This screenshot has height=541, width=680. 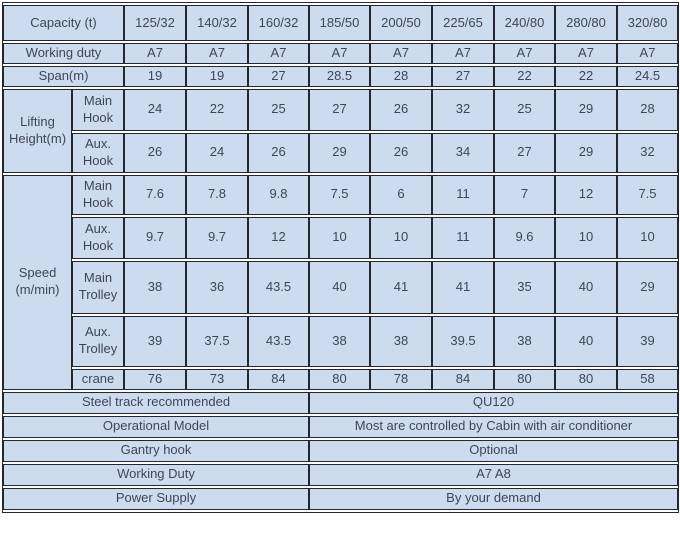 What do you see at coordinates (37, 282) in the screenshot?
I see `speed-group-label: Speed (m/min)` at bounding box center [37, 282].